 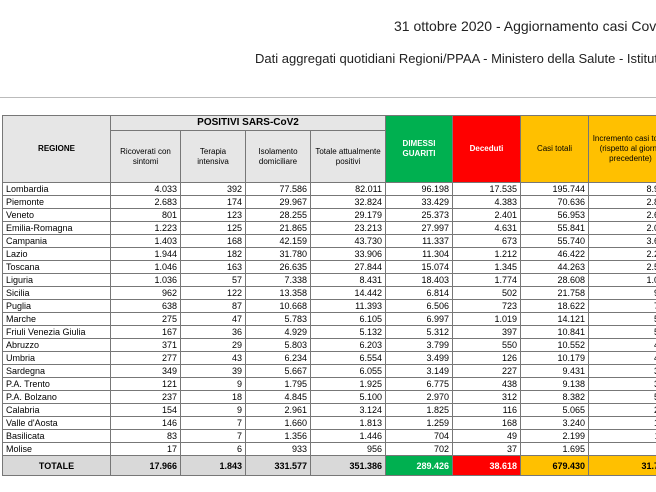 I want to click on cell: 673, so click(x=486, y=241).